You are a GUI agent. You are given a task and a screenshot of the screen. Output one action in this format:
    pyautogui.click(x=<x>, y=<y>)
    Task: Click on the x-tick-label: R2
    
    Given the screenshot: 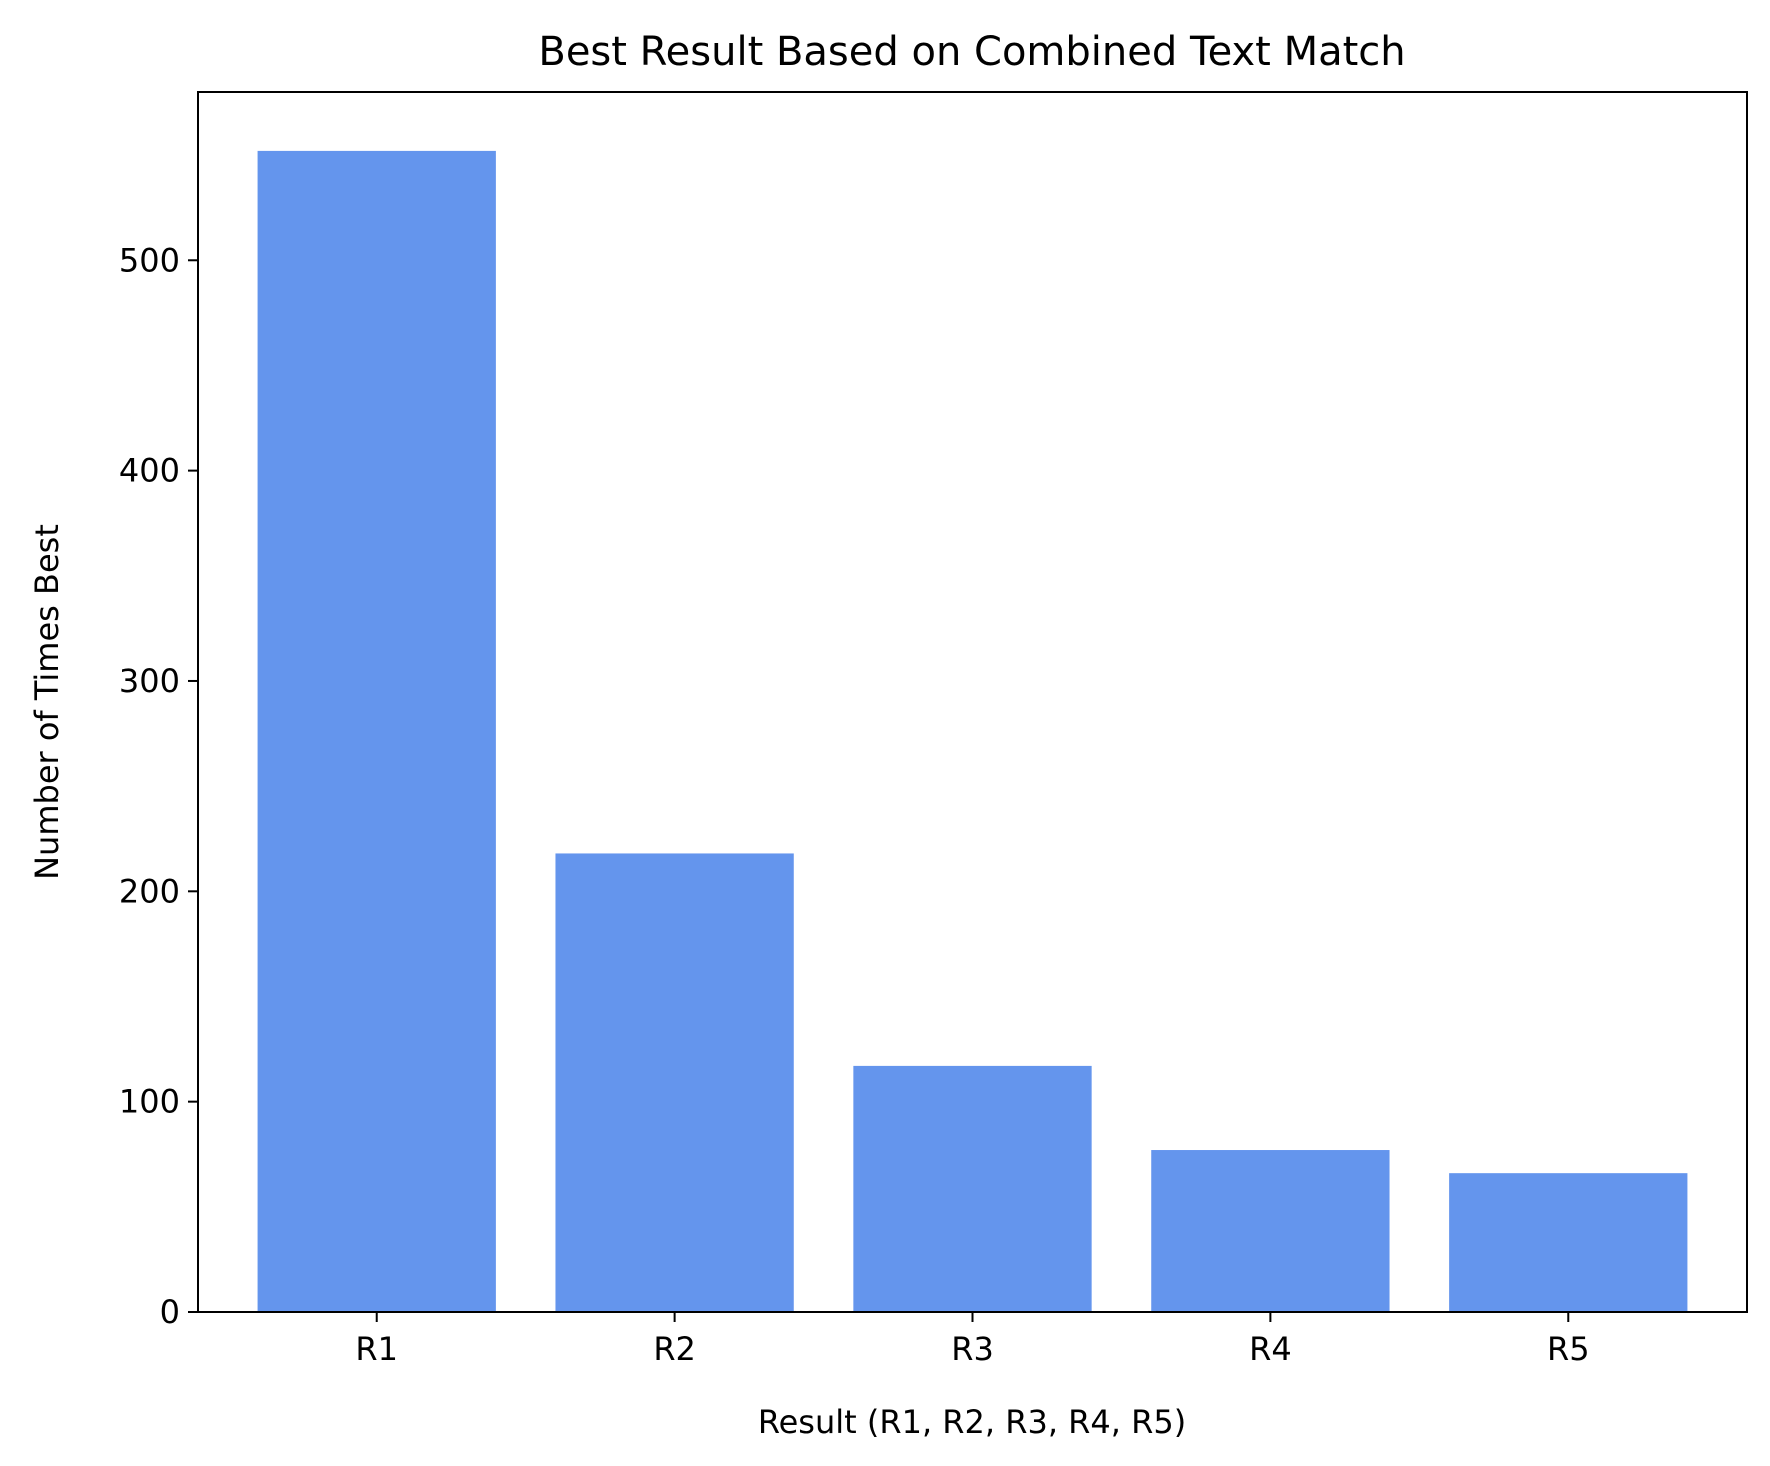 What is the action you would take?
    pyautogui.click(x=674, y=1349)
    